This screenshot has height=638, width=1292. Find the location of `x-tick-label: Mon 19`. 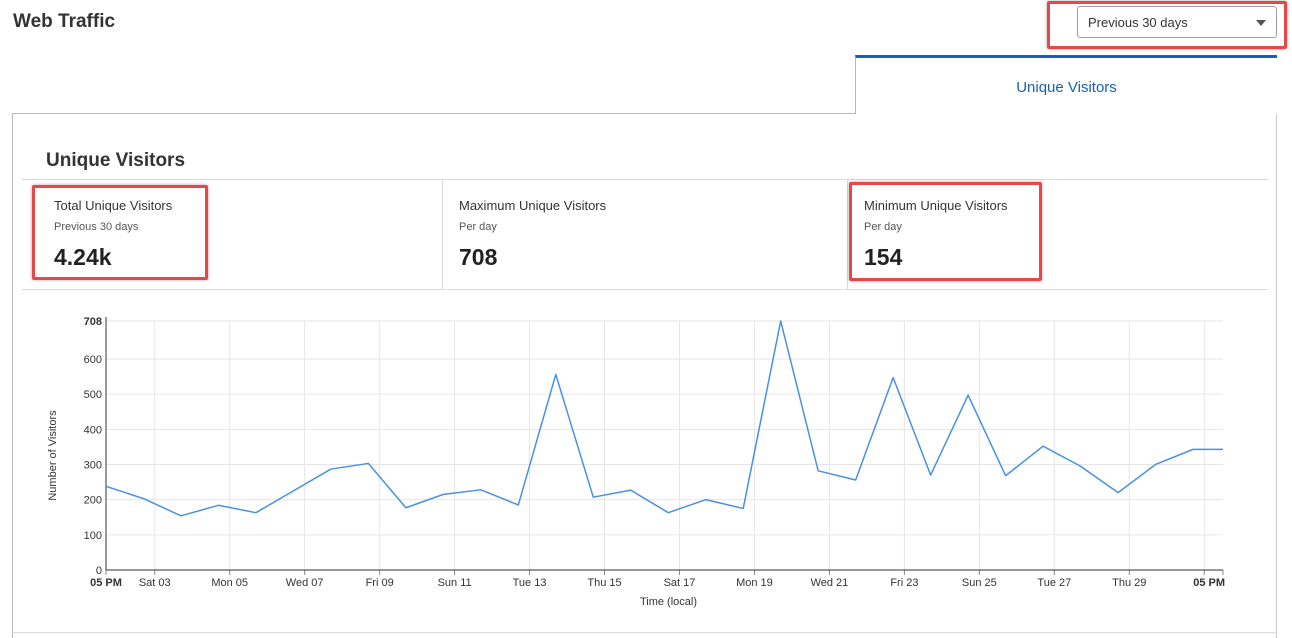

x-tick-label: Mon 19 is located at coordinates (754, 583).